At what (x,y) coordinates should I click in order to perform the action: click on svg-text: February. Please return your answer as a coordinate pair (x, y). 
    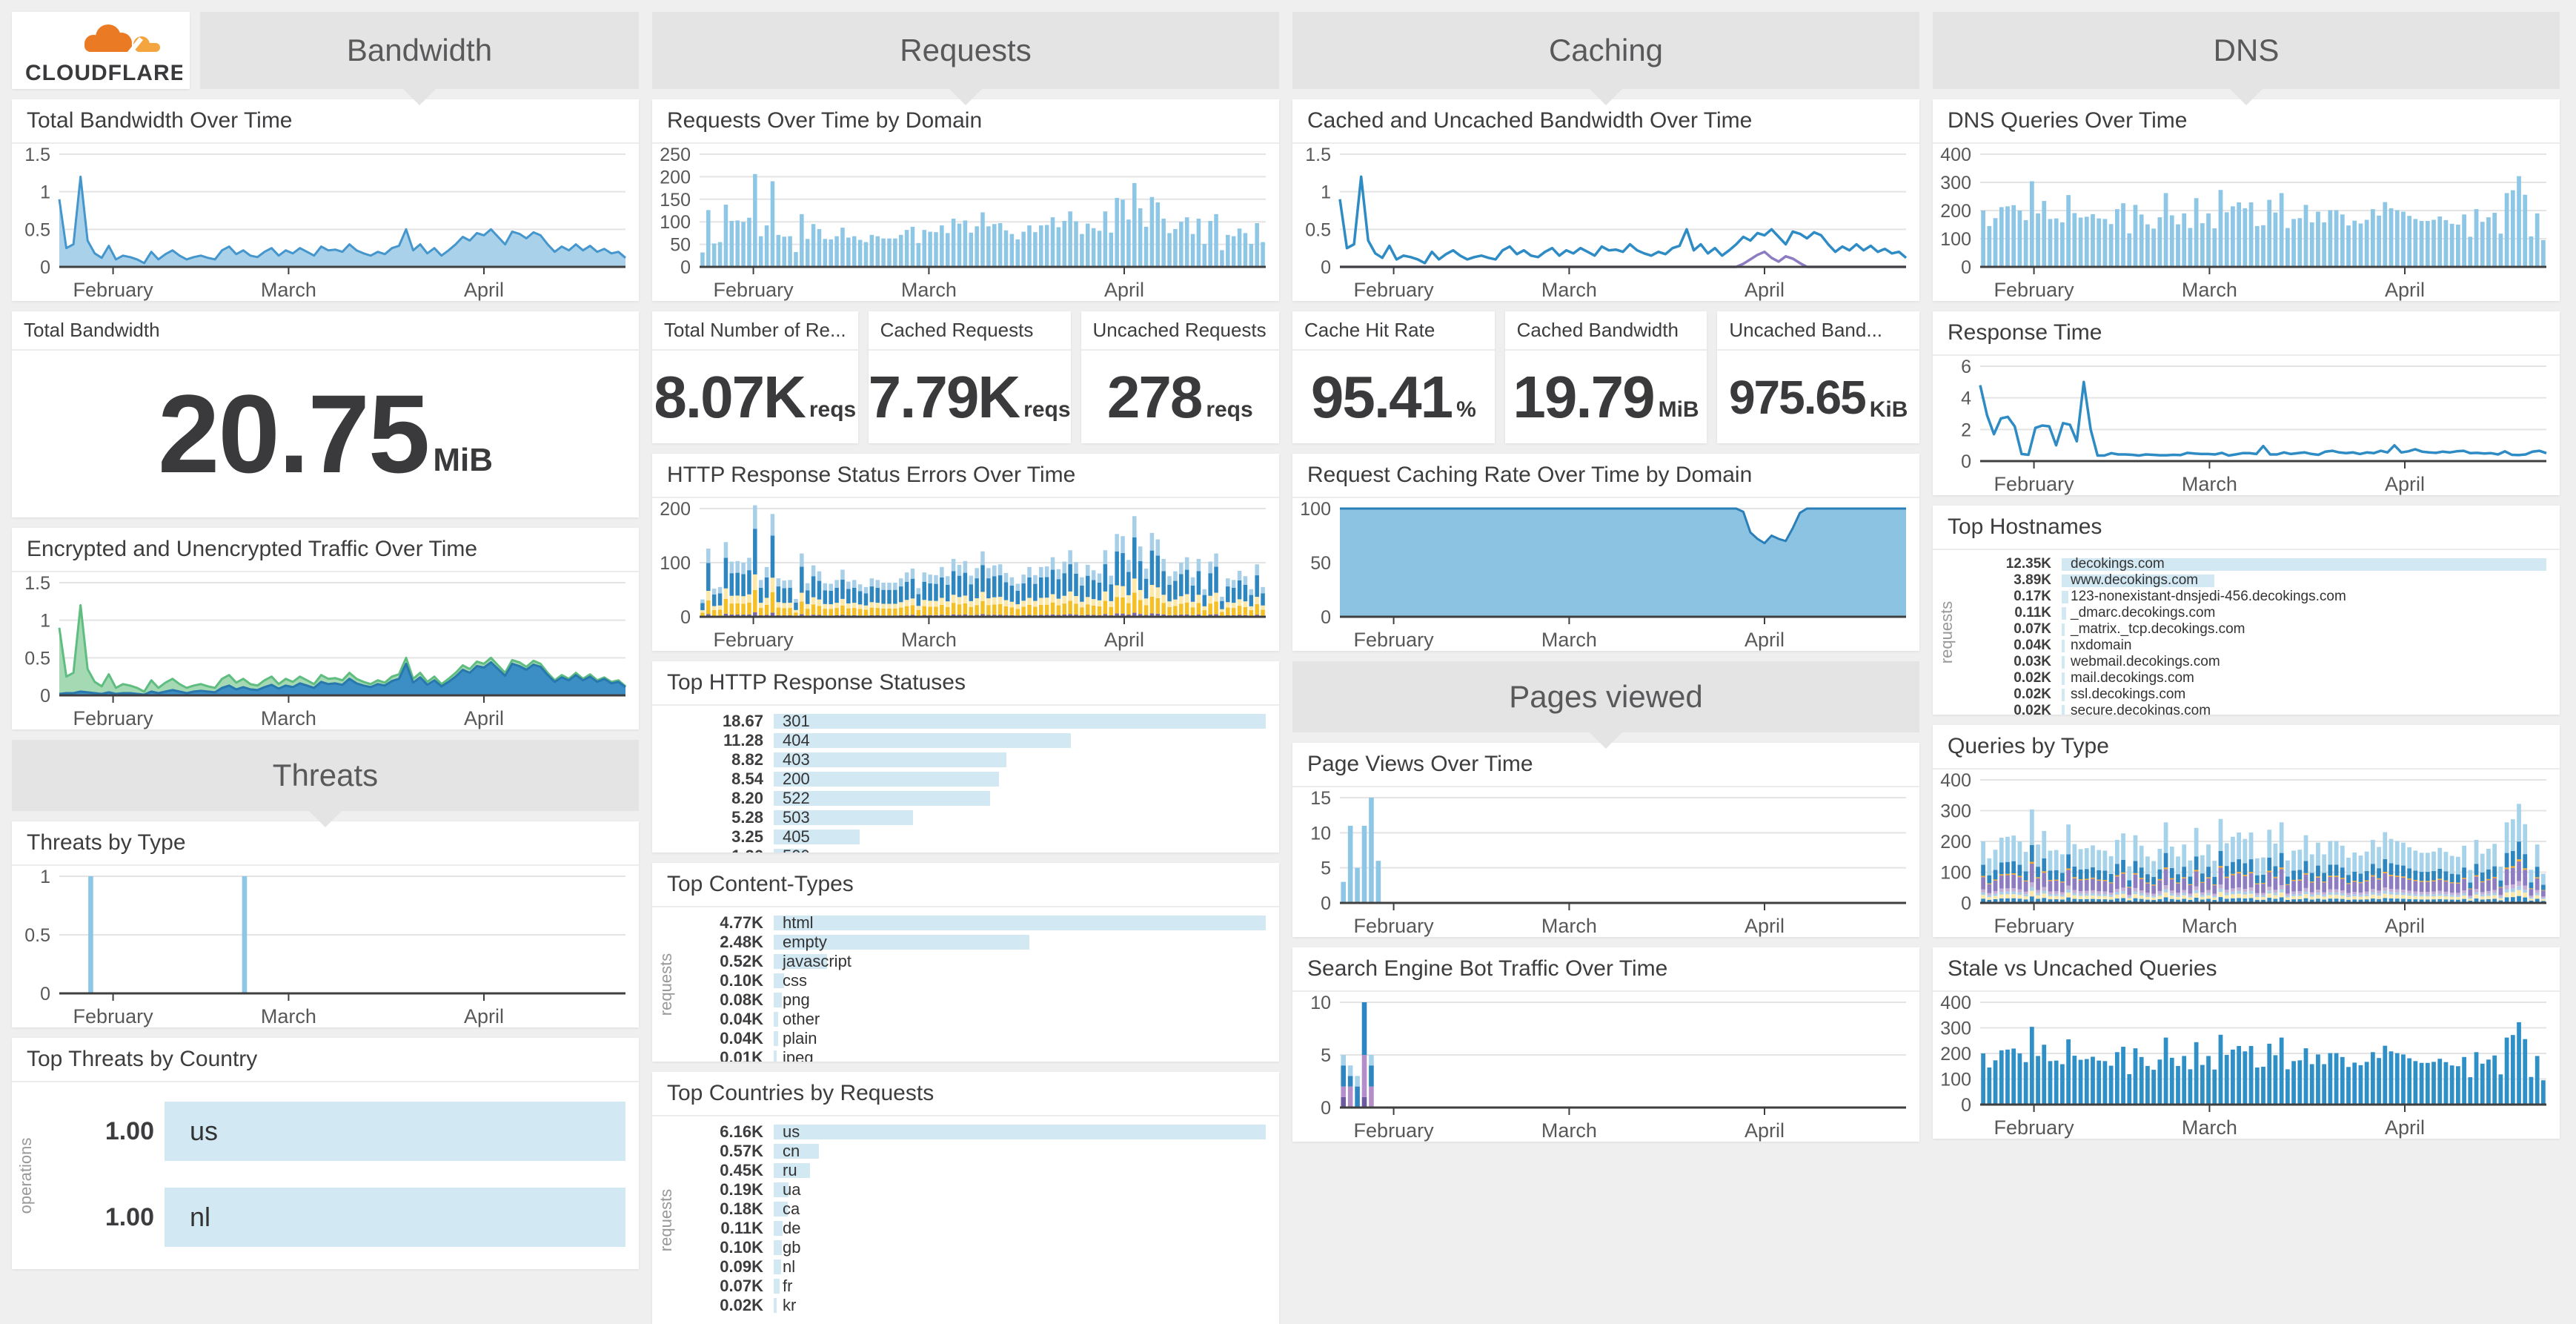
    Looking at the image, I should click on (2035, 926).